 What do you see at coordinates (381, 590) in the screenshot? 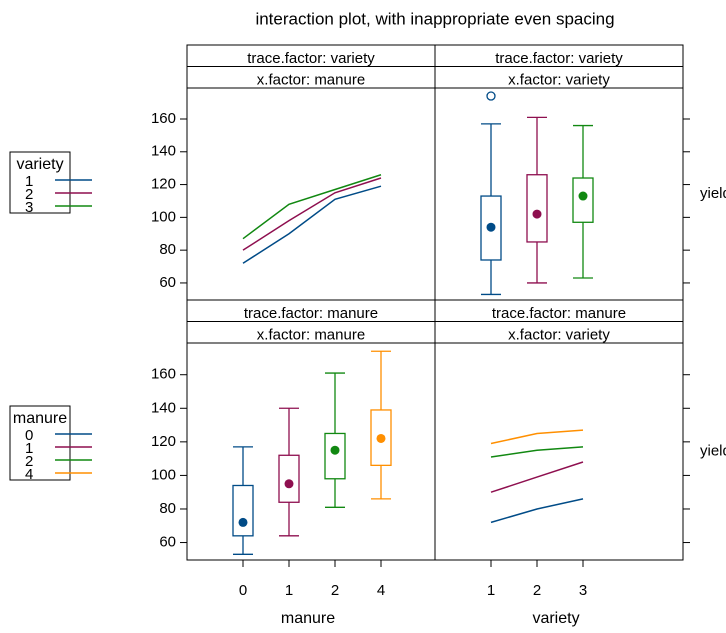
I see `x-tick-label: 4` at bounding box center [381, 590].